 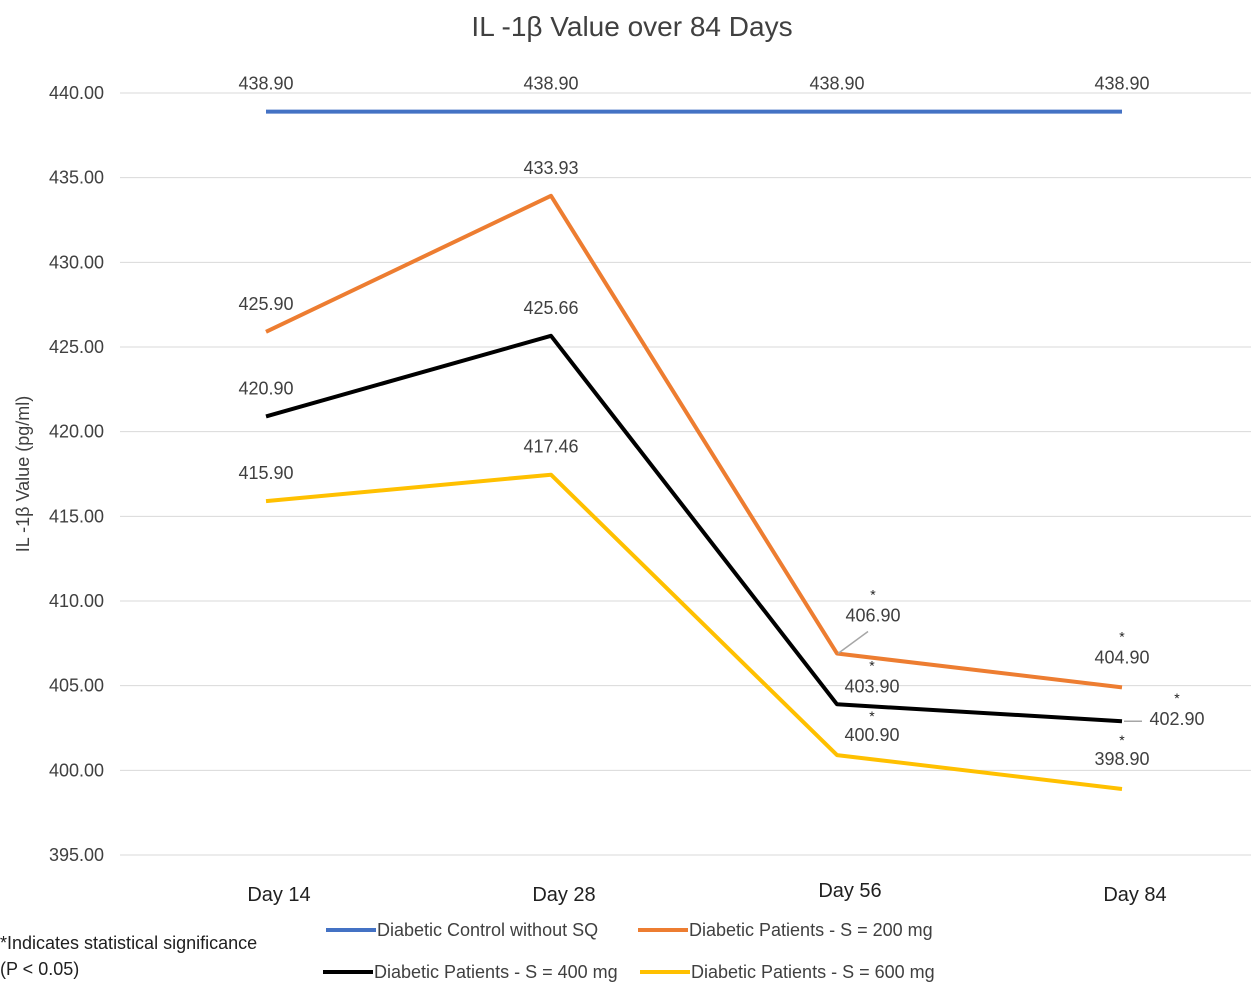 What do you see at coordinates (265, 304) in the screenshot?
I see `data-label: 425.90` at bounding box center [265, 304].